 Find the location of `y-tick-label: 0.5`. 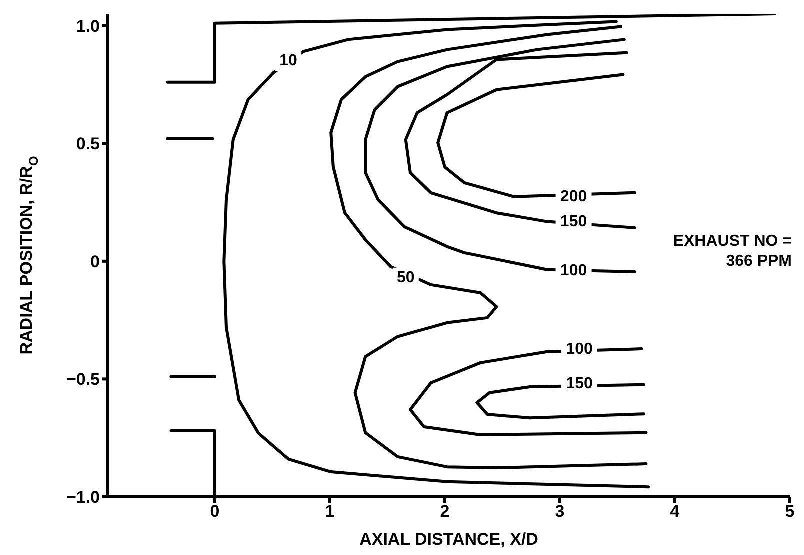

y-tick-label: 0.5 is located at coordinates (88, 144).